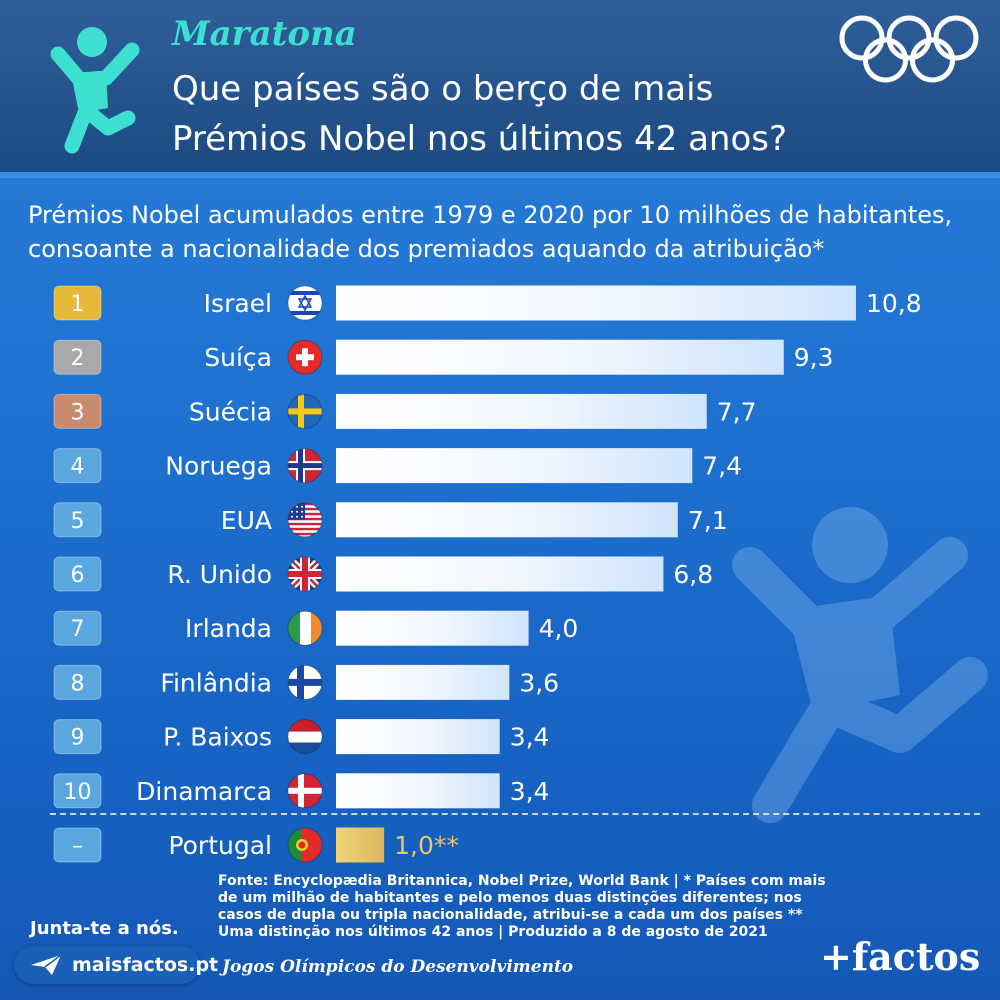 This screenshot has height=1000, width=1000. I want to click on value-label: 7,7, so click(737, 411).